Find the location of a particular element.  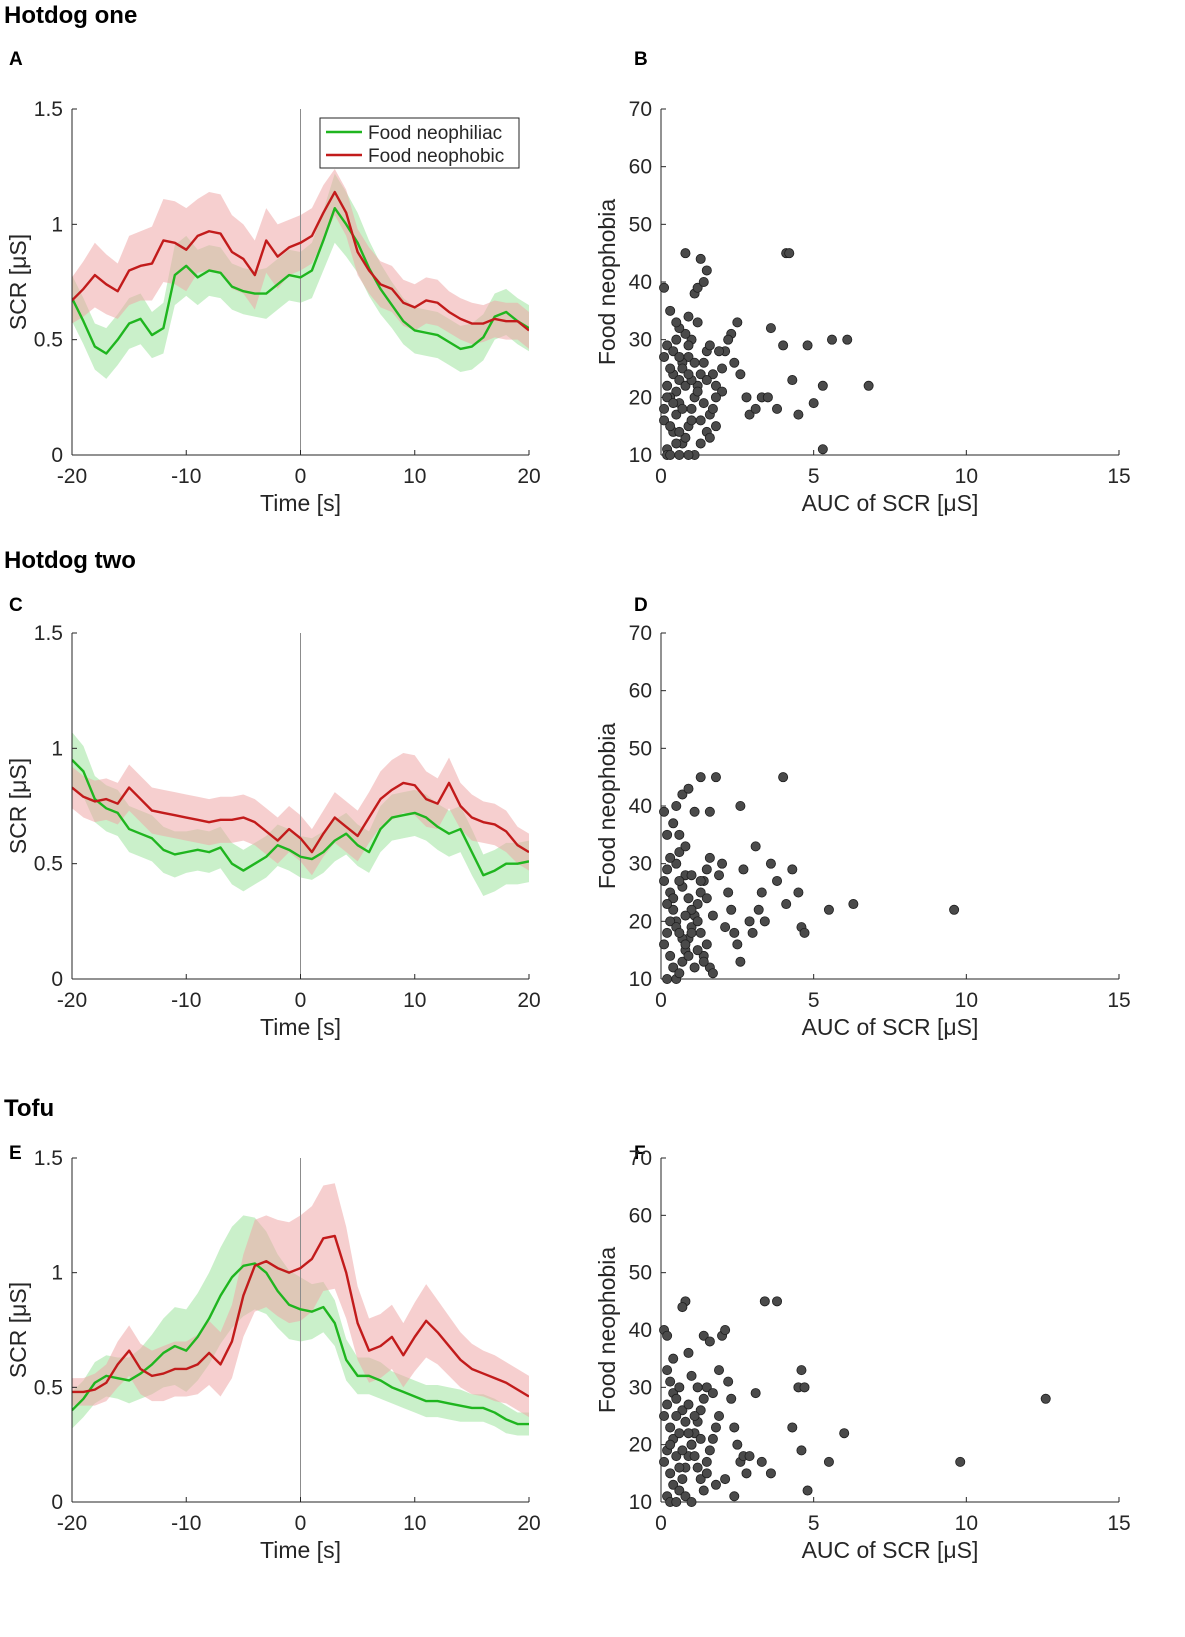

section-title-hotdog-two: Hotdog two is located at coordinates (70, 560).